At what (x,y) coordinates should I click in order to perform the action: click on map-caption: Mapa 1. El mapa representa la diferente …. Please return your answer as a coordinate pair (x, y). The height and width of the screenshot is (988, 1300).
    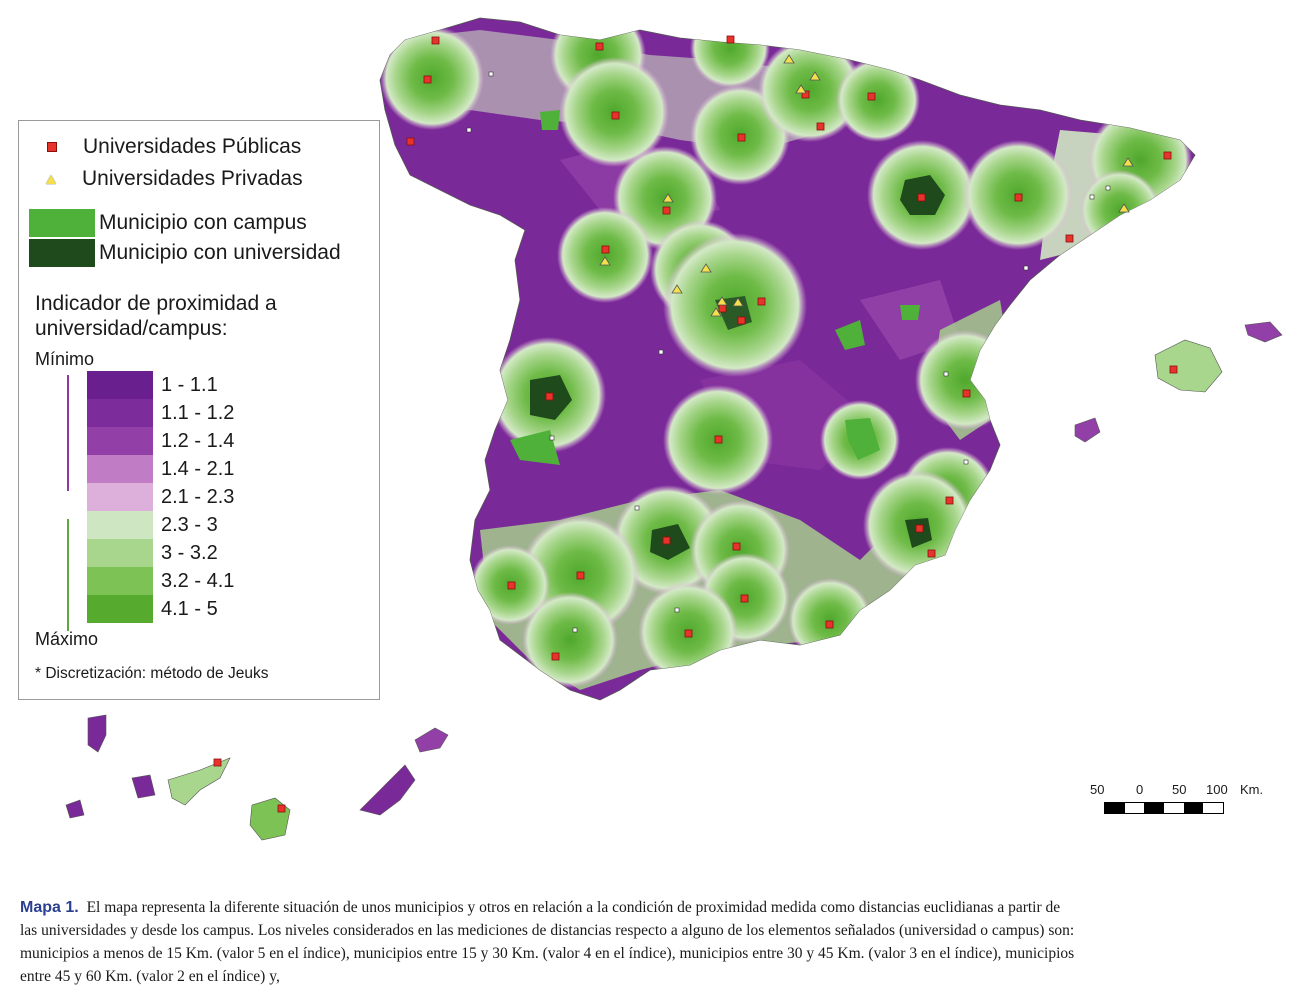
    Looking at the image, I should click on (550, 942).